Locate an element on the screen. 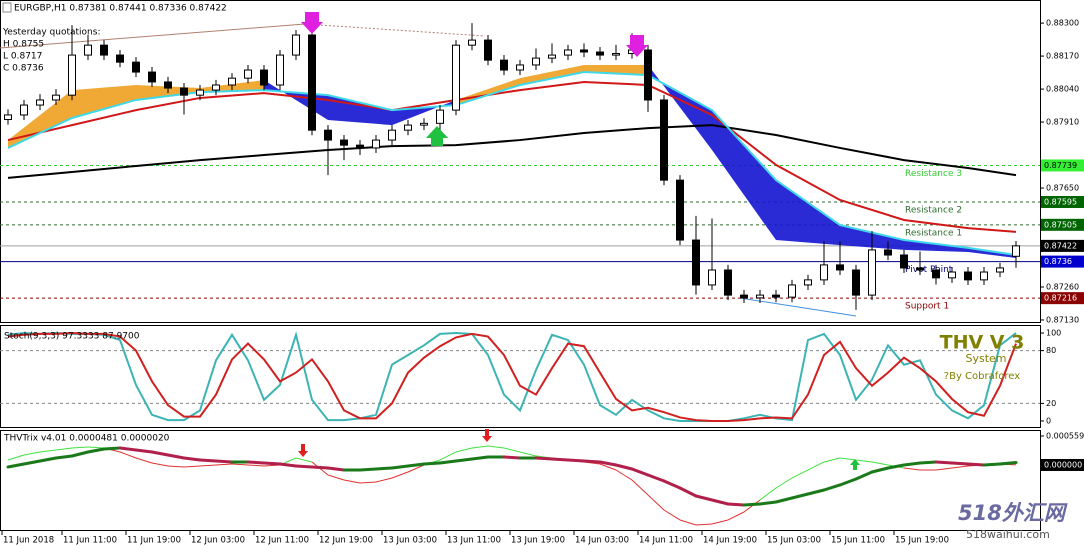  x-tick-label: 15 Jun 03:00 is located at coordinates (794, 541).